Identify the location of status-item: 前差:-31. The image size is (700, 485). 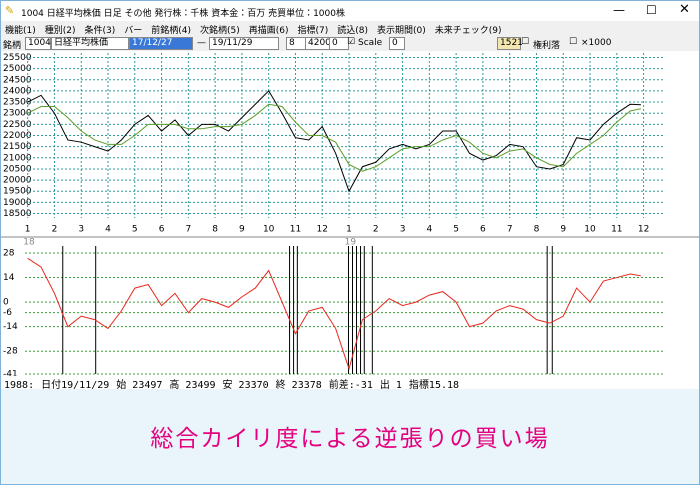
(350, 385).